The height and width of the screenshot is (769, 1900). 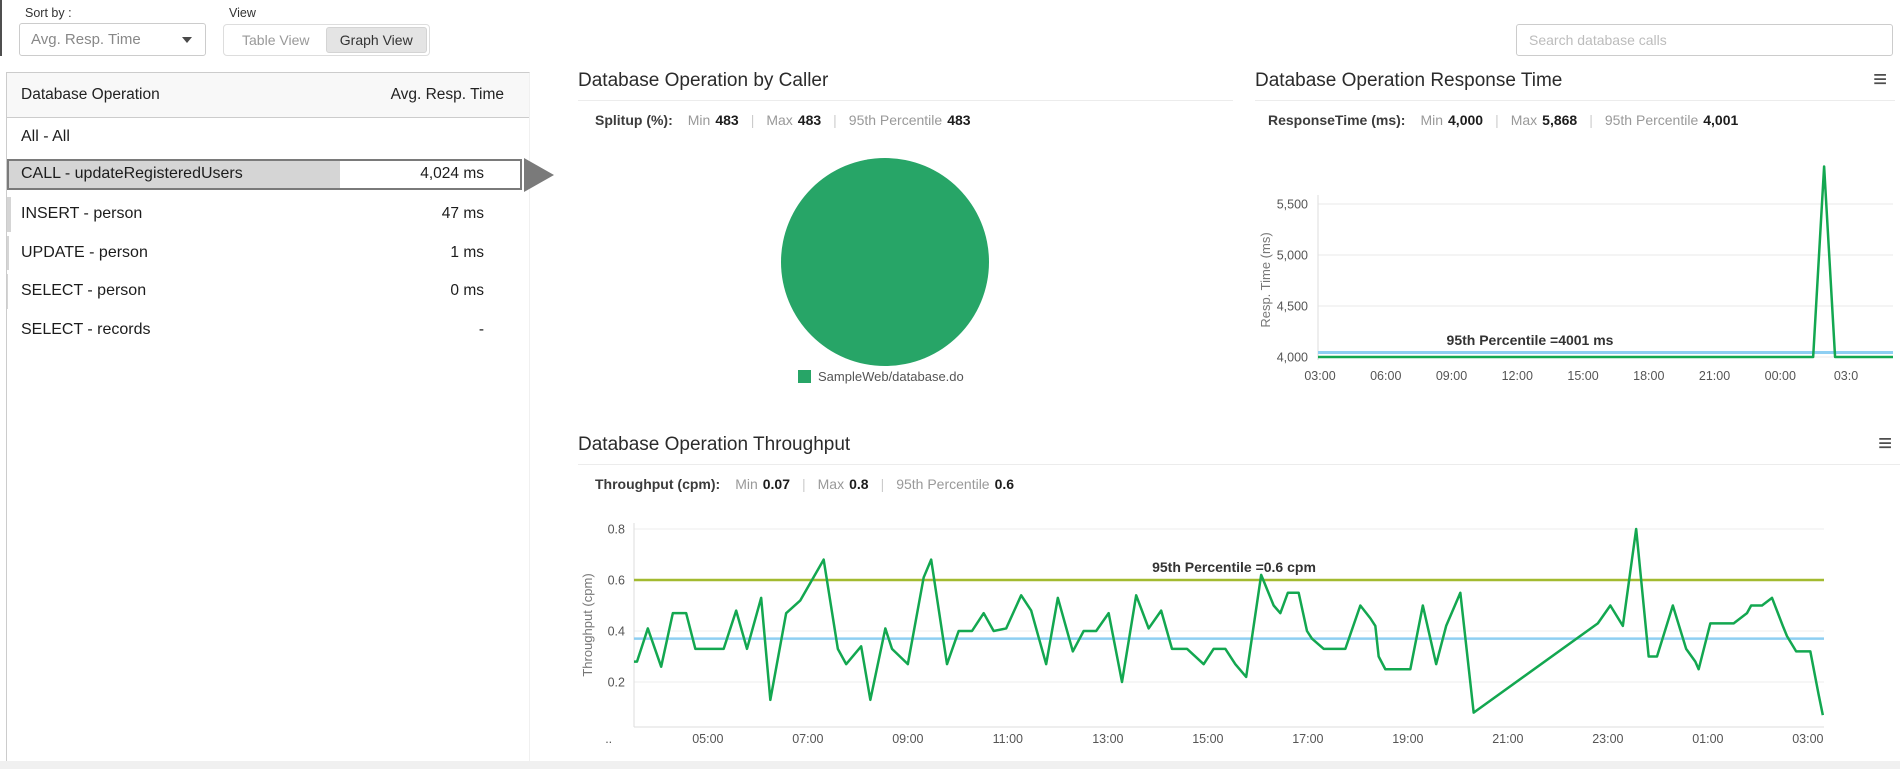 I want to click on view-toggle: Table View Graph View, so click(x=326, y=40).